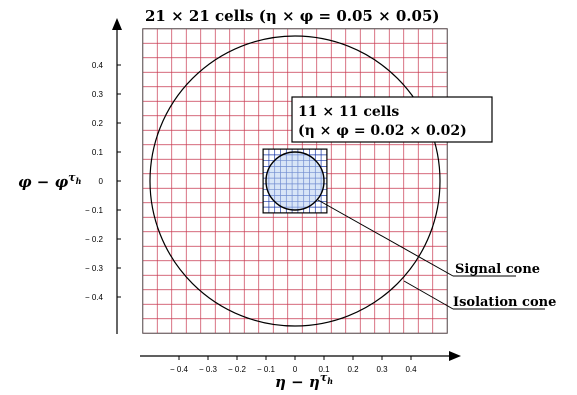  I want to click on y-axis-arrowhead, so click(117, 24).